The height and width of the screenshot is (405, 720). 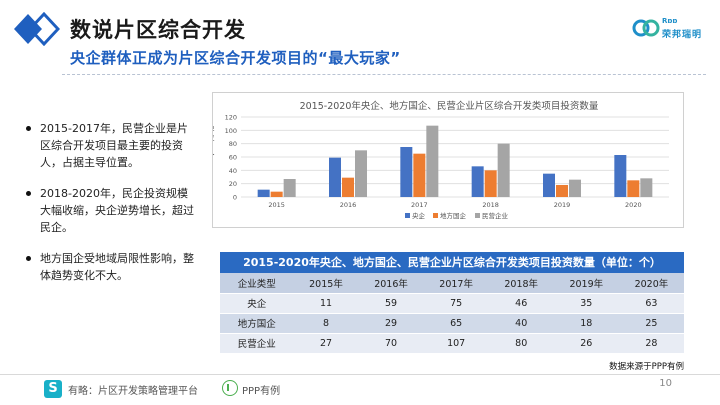 I want to click on table-header-cell: 2015年, so click(x=326, y=283).